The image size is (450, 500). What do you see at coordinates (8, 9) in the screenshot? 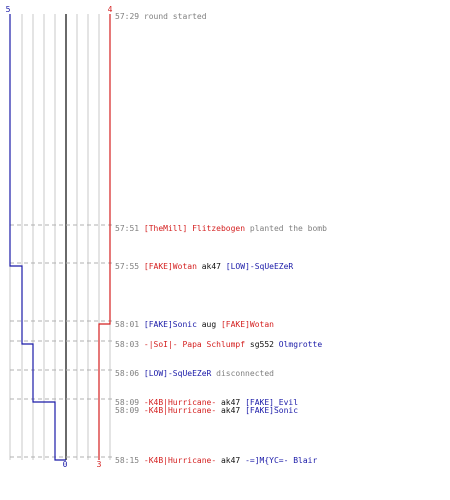
I see `blue-start-score: 5` at bounding box center [8, 9].